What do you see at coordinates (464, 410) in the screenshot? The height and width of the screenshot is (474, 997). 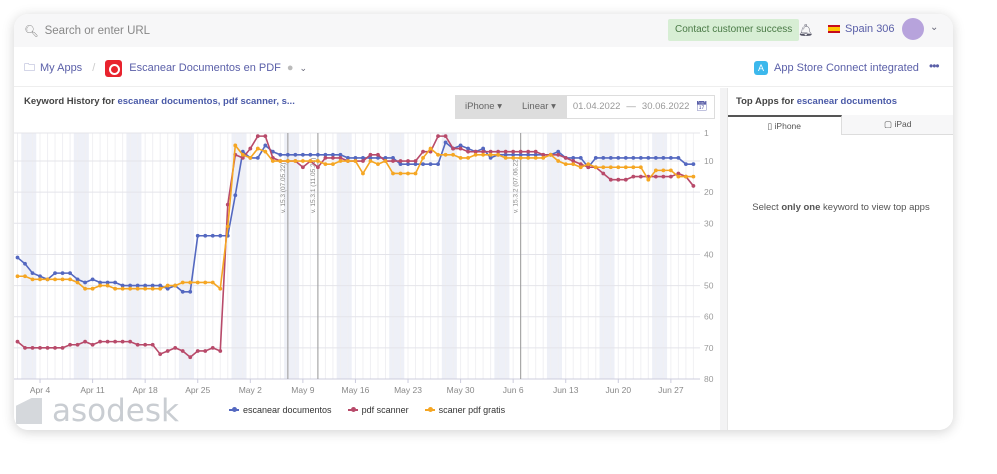 I see `legend-item: scaner pdf gratis` at bounding box center [464, 410].